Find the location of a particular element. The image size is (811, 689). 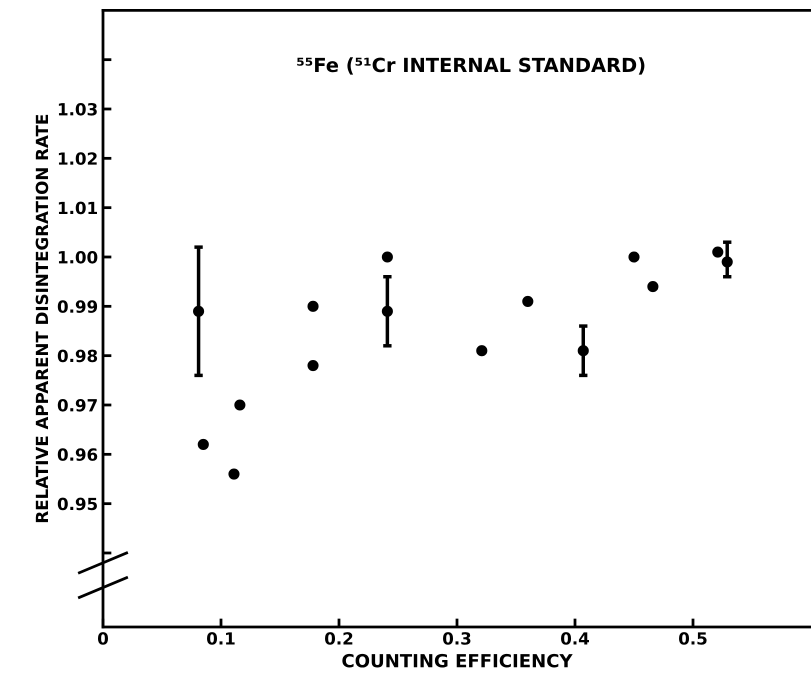

y-tick-label: 0.98 is located at coordinates (78, 356).